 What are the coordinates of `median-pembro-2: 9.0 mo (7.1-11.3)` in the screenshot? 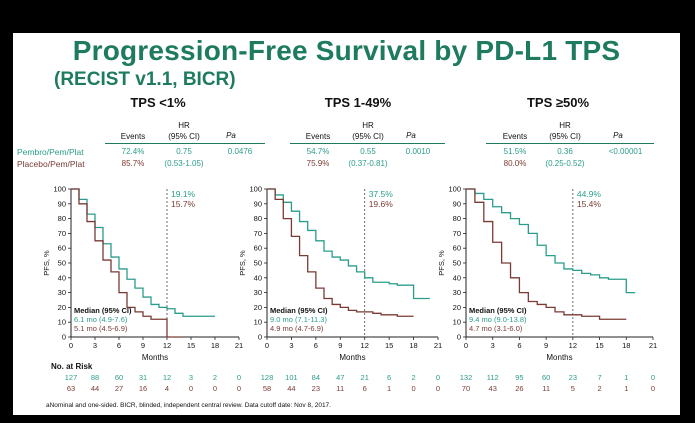 It's located at (298, 319).